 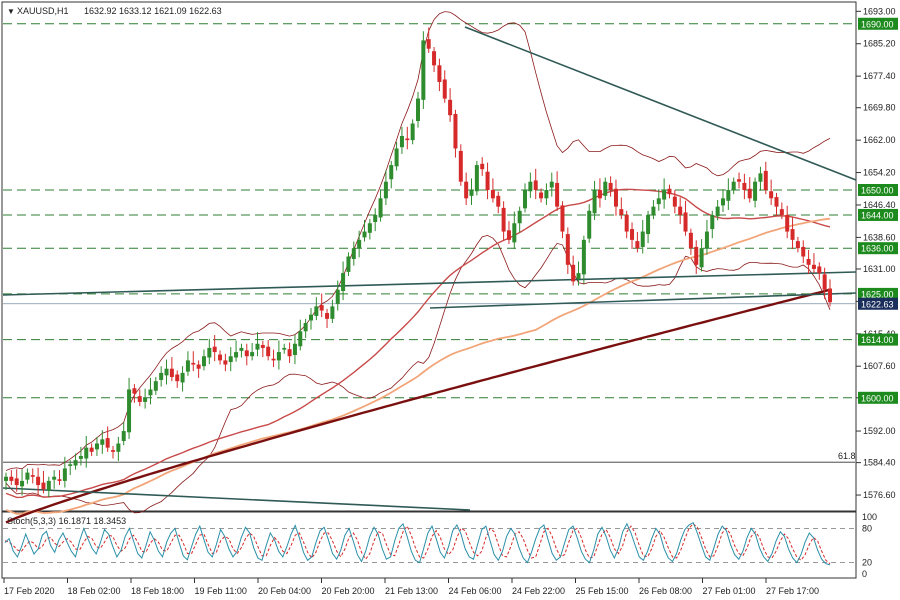 I want to click on x-tick-label: 24 Feb 06:00, so click(x=475, y=591).